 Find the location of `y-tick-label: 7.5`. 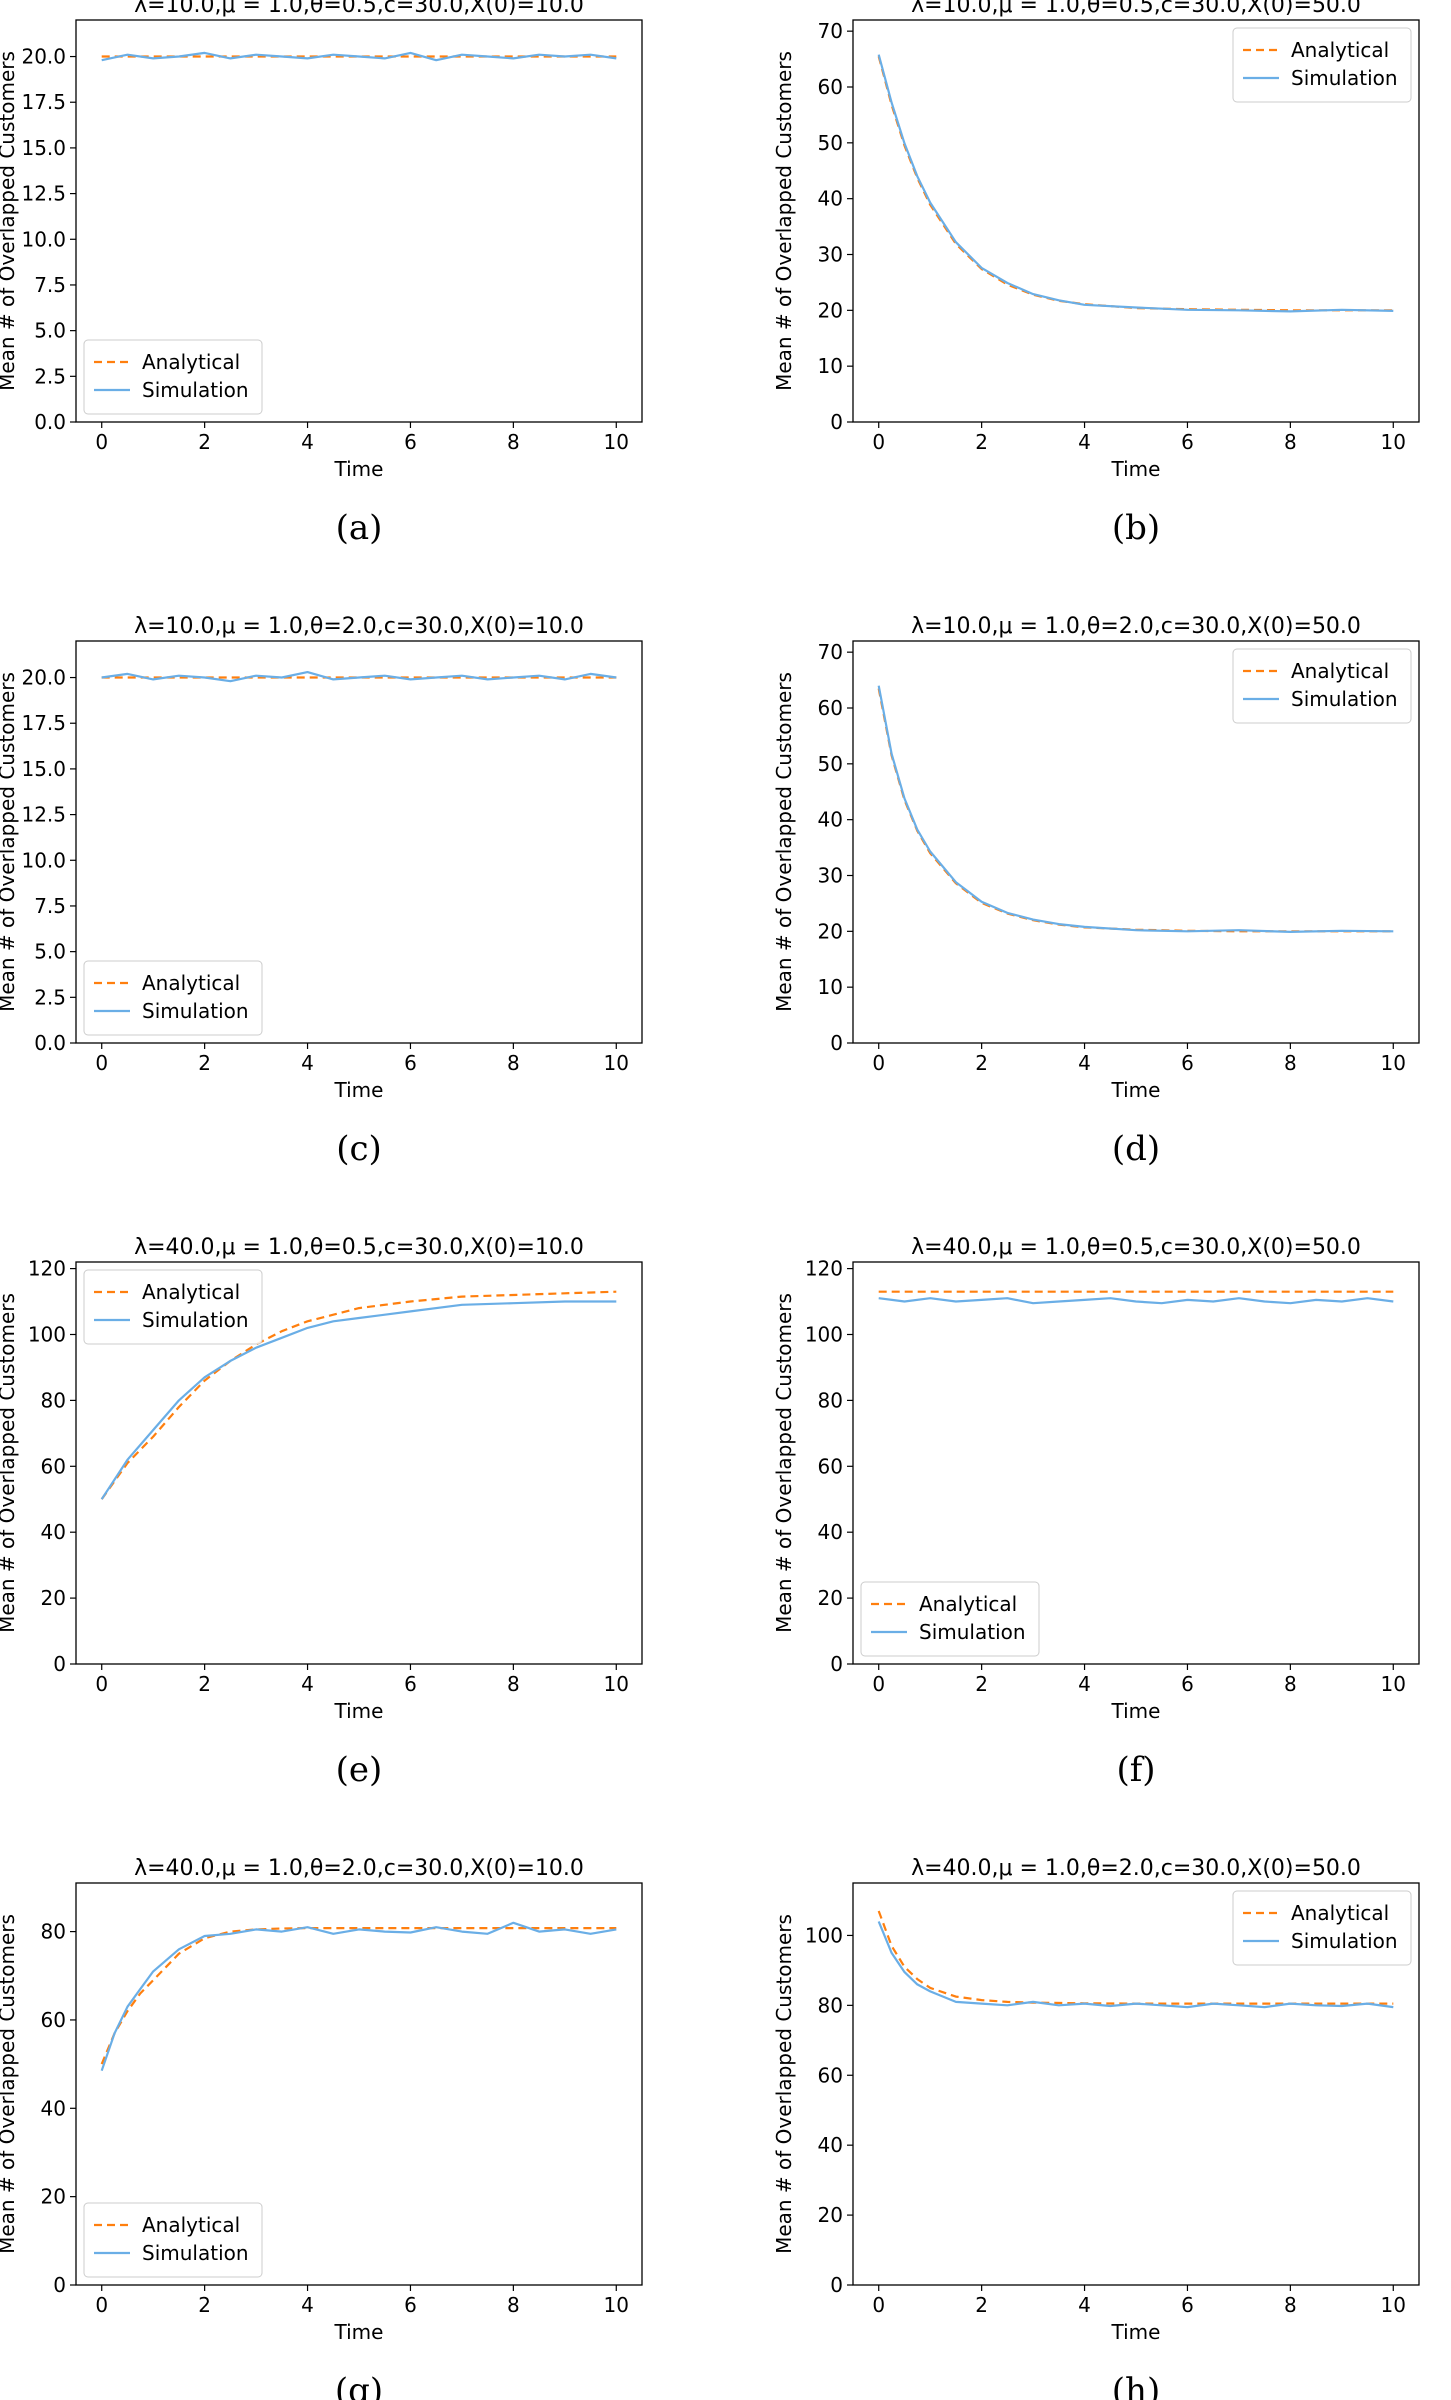

y-tick-label: 7.5 is located at coordinates (50, 906).